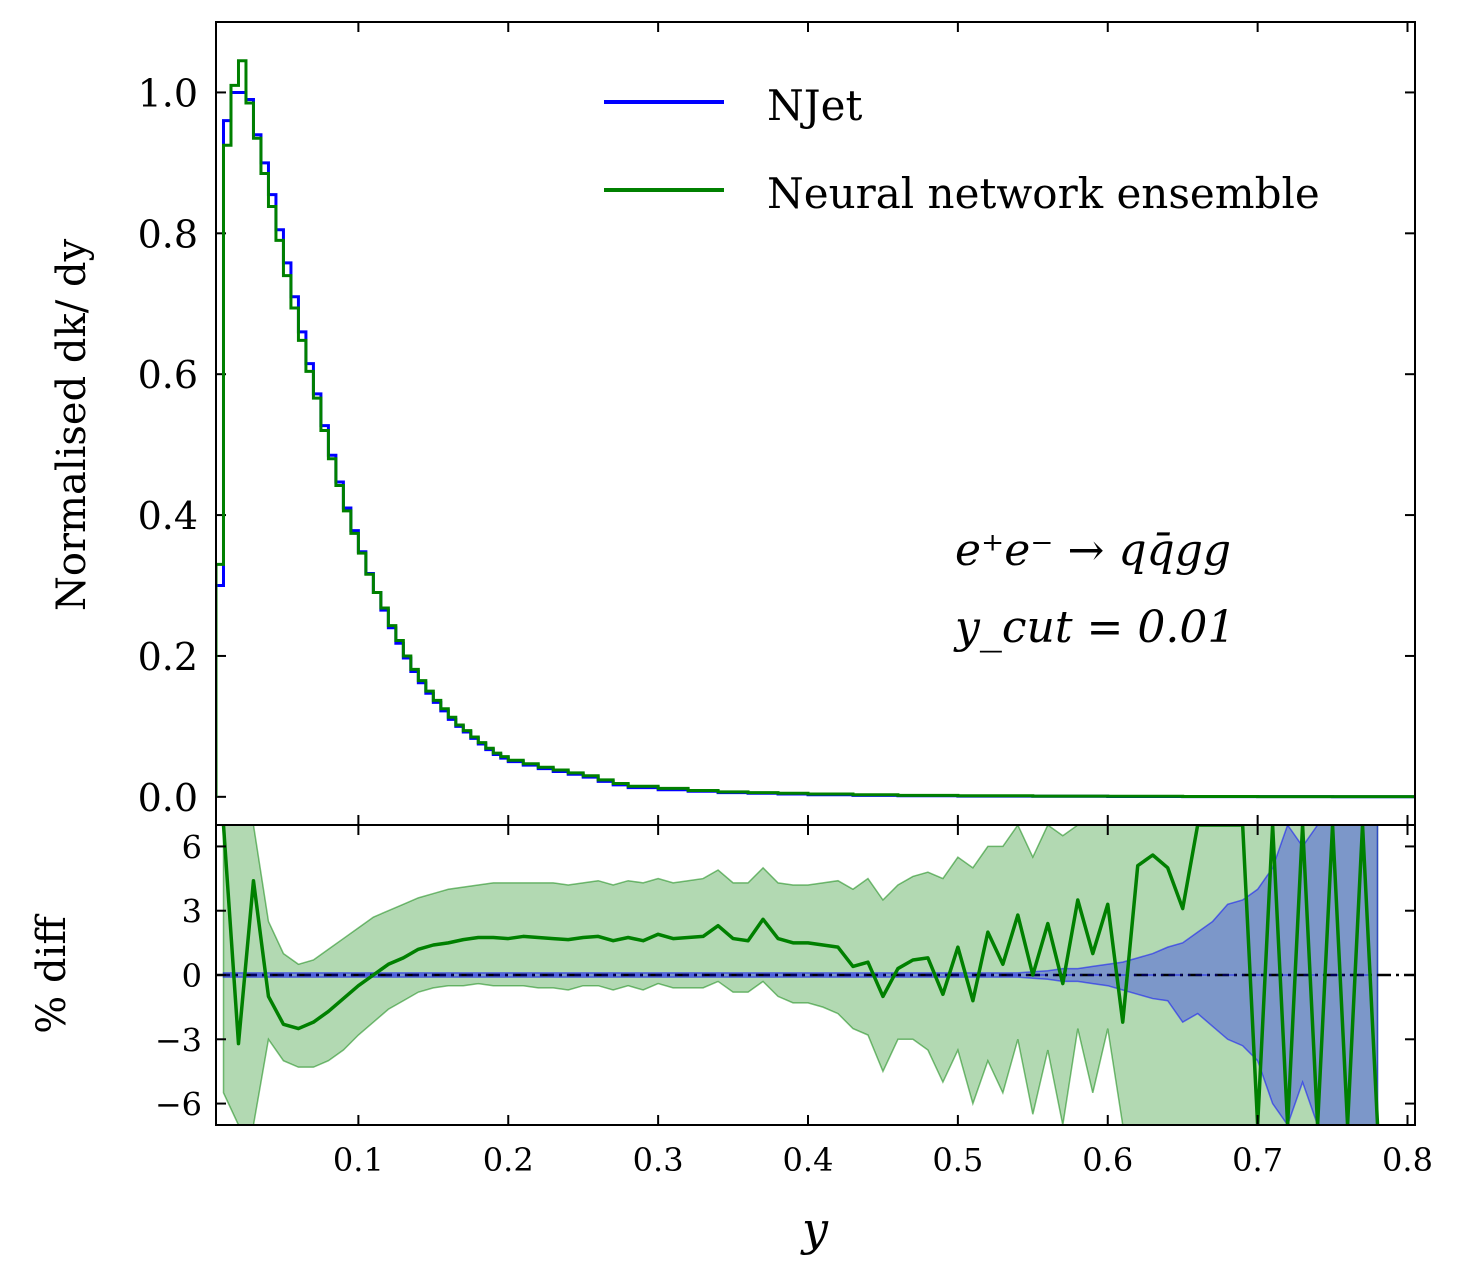 The height and width of the screenshot is (1277, 1461). Describe the element at coordinates (52, 974) in the screenshot. I see `ratio-ylabel: % diff` at that location.